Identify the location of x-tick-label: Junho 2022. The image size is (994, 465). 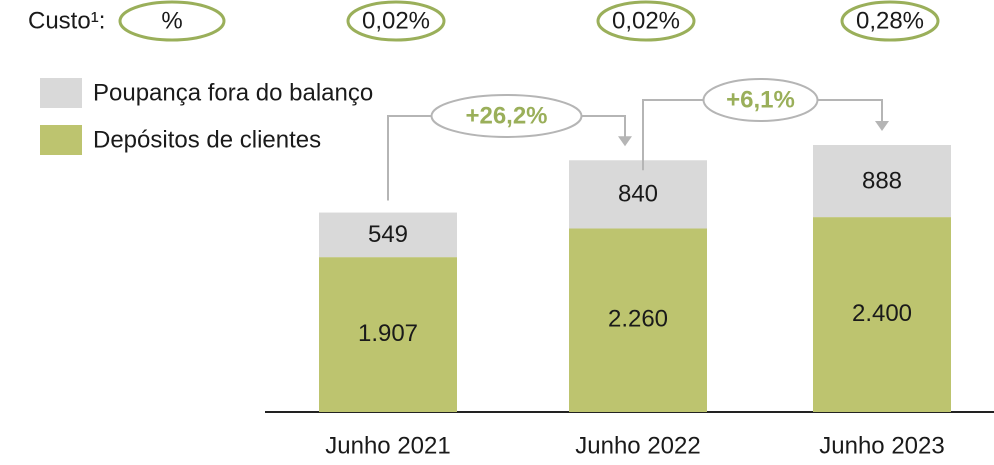
(637, 445).